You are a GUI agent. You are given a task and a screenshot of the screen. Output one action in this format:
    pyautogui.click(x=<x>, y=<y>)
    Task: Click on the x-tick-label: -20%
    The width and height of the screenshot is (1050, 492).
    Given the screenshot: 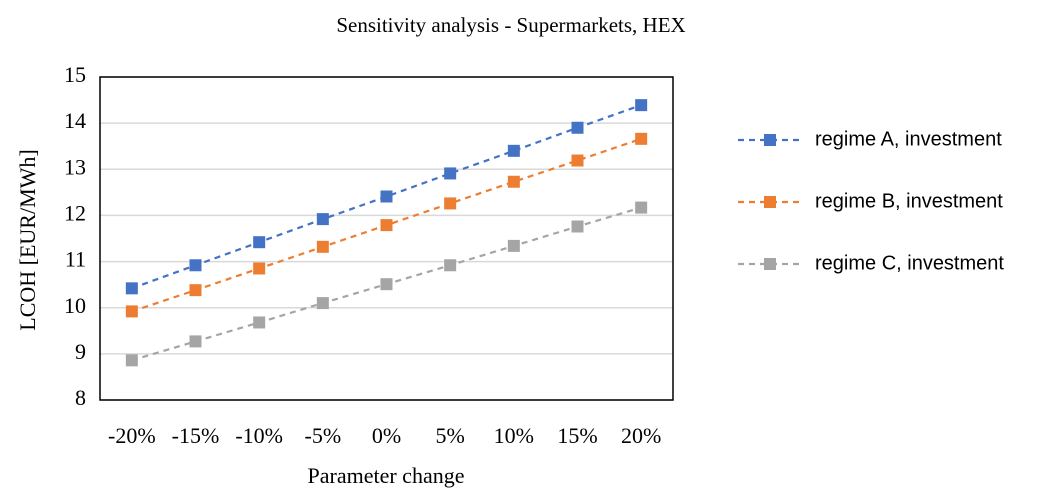 What is the action you would take?
    pyautogui.click(x=132, y=435)
    